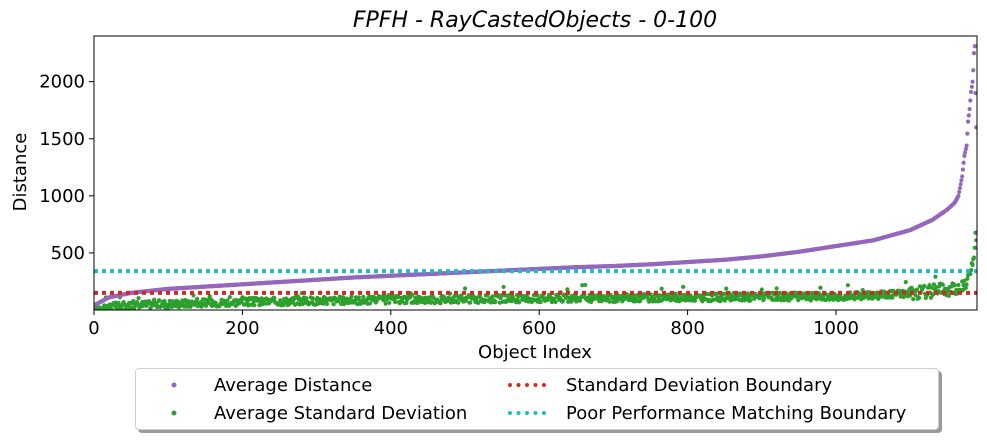  Describe the element at coordinates (706, 413) in the screenshot. I see `legend-item-poor-performance-matching-boundary: Poor Performance Matching Boundary` at that location.